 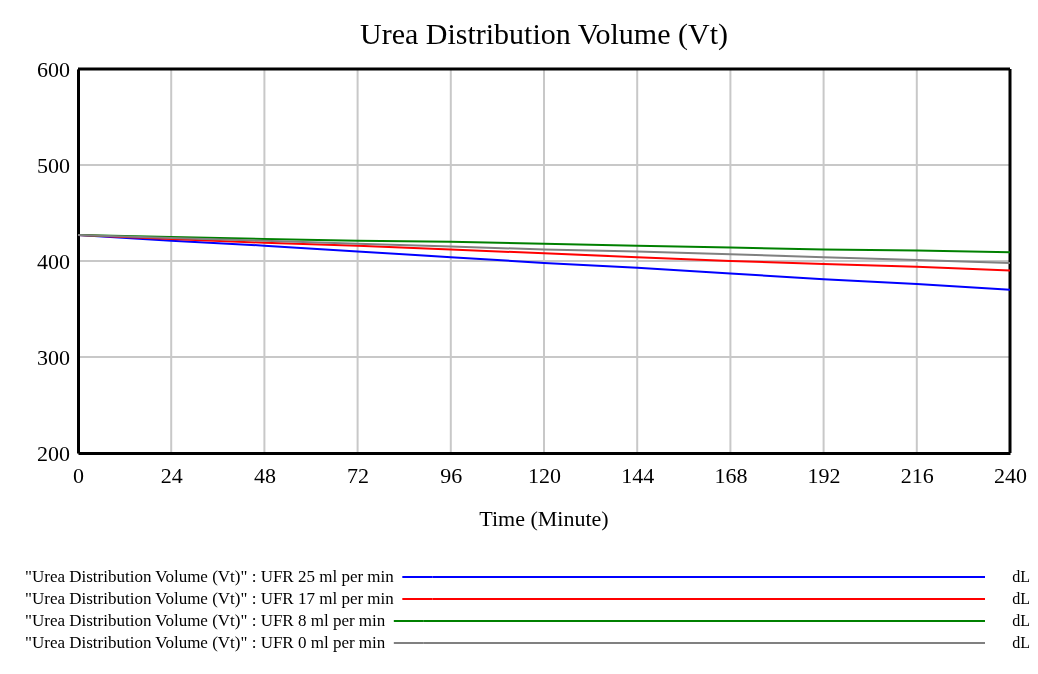 I want to click on x-tick-label: 0, so click(x=78, y=475).